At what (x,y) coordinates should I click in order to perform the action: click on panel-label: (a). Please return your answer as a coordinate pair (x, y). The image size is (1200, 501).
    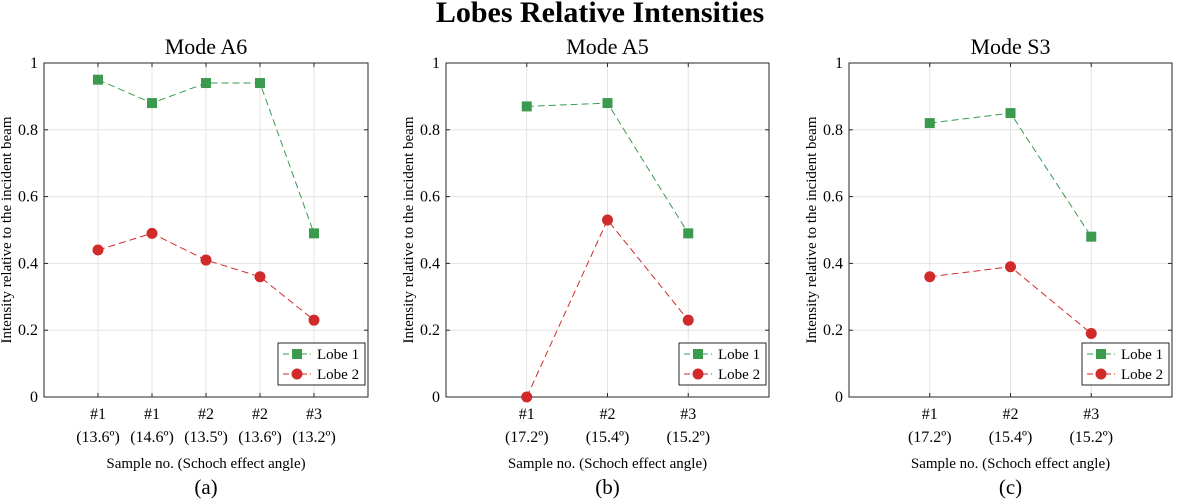
    Looking at the image, I should click on (205, 487).